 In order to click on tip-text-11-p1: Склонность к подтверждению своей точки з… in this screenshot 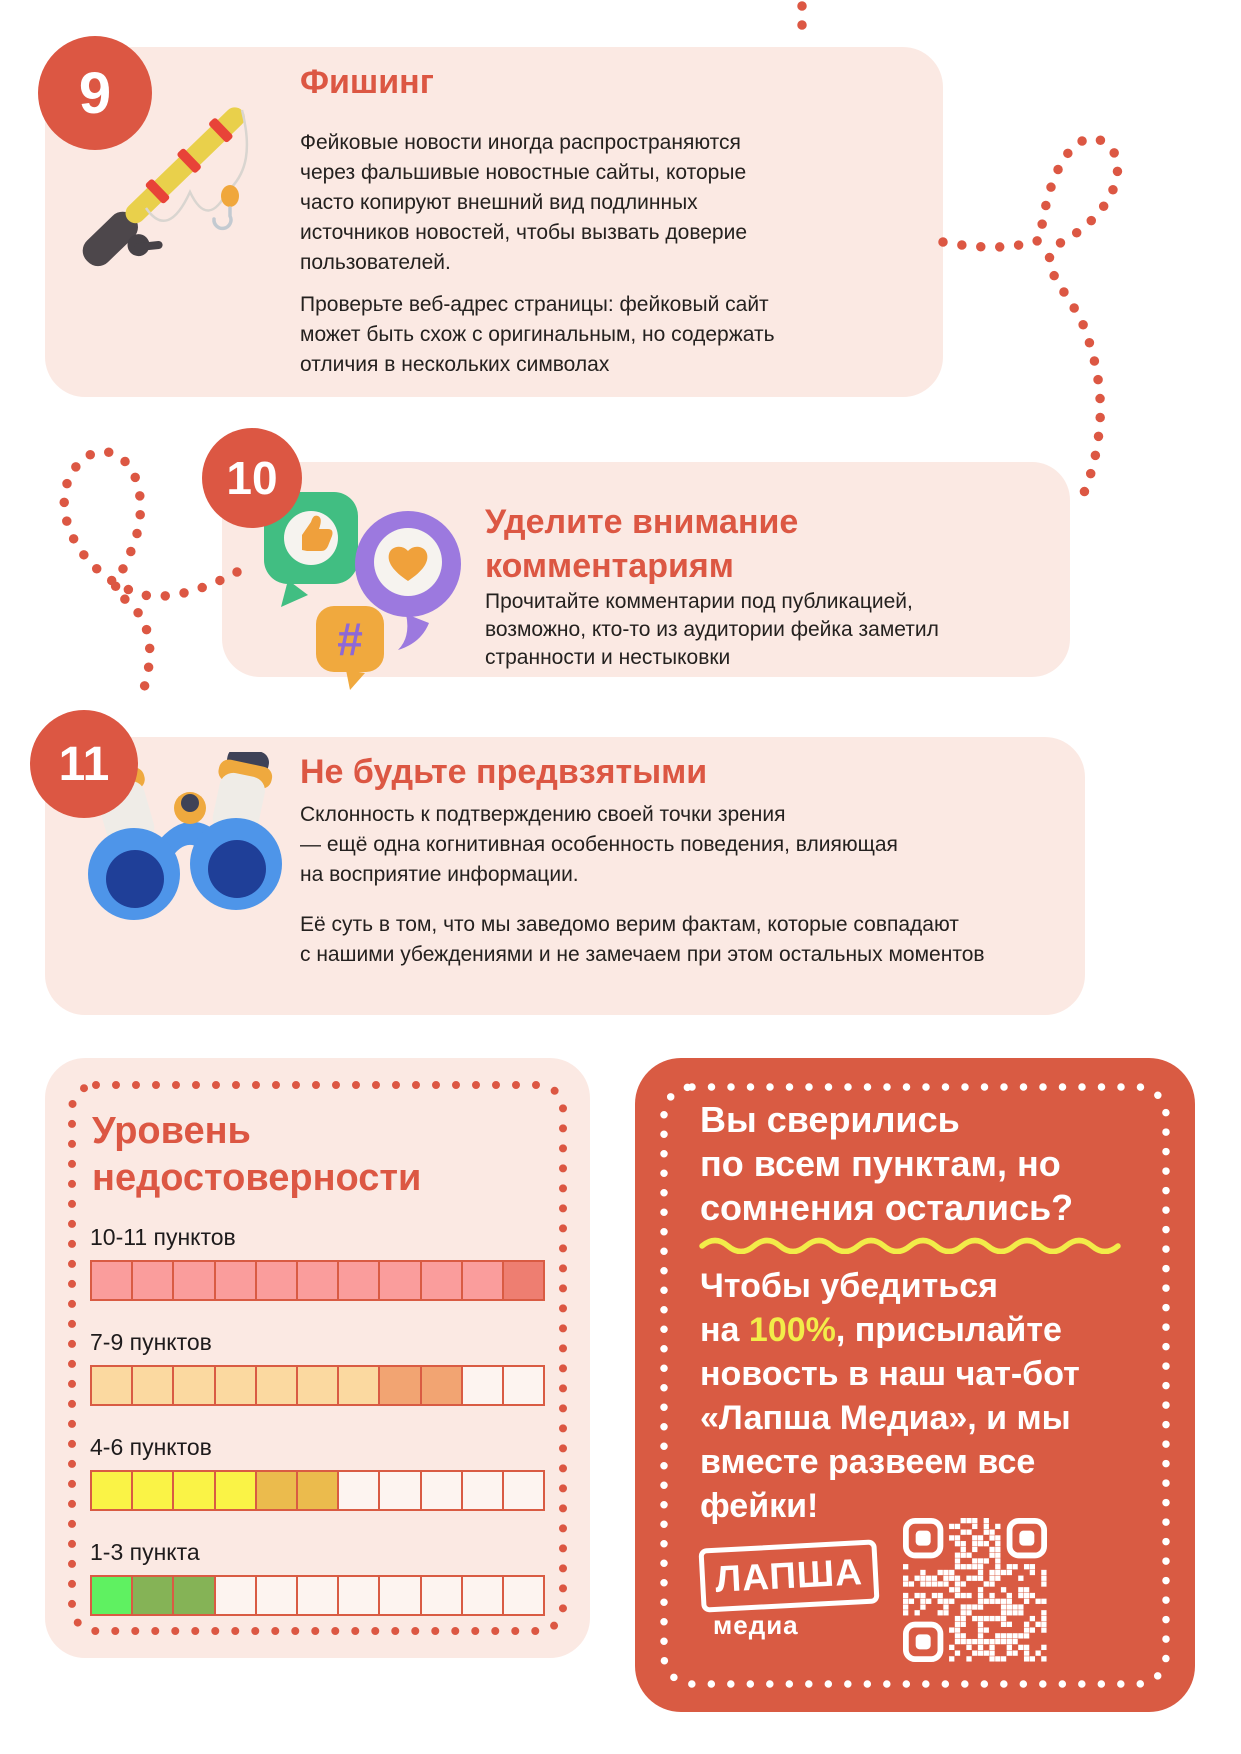, I will do `click(599, 844)`.